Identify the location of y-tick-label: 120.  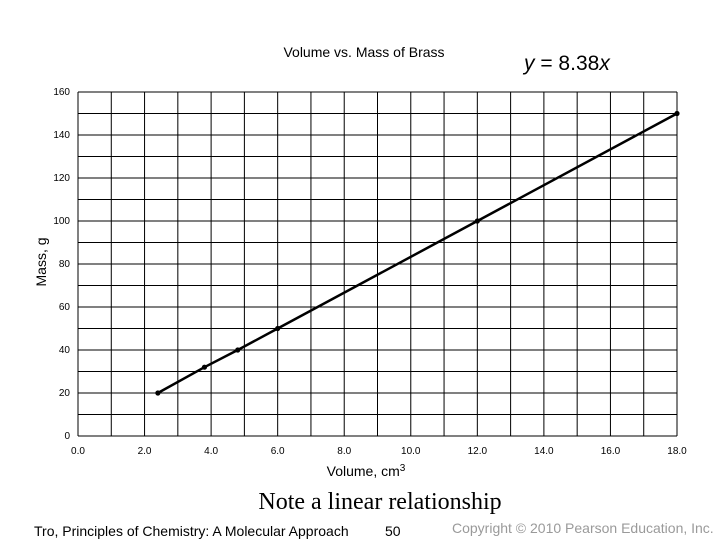
(61, 178).